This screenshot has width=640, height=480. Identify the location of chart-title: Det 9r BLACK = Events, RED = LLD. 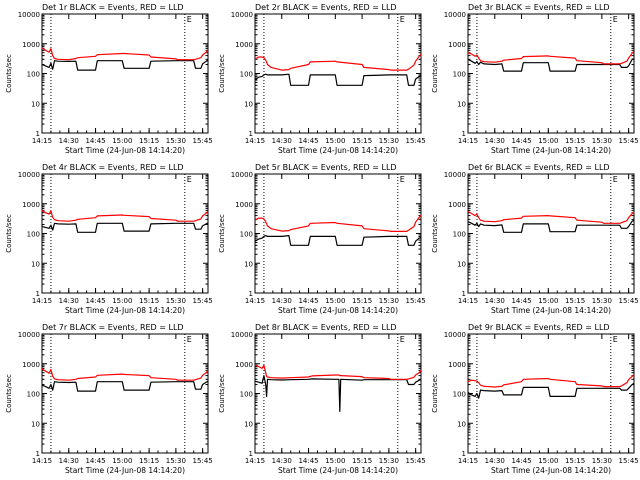
(539, 327).